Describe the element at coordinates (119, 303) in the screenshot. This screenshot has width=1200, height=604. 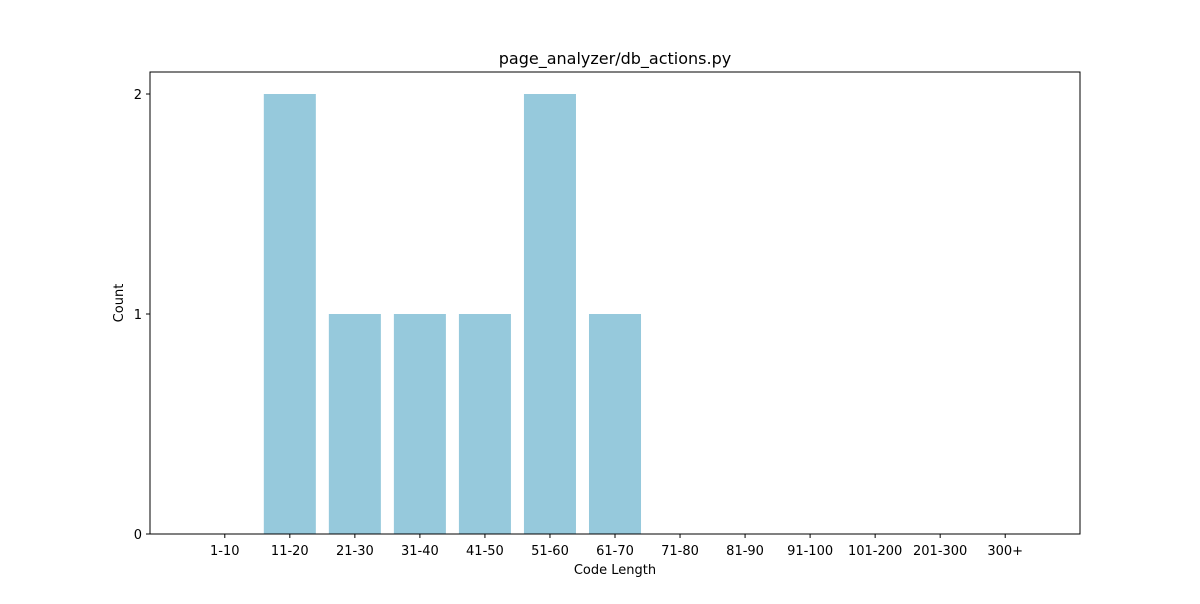
I see `y-axis-label: Count` at that location.